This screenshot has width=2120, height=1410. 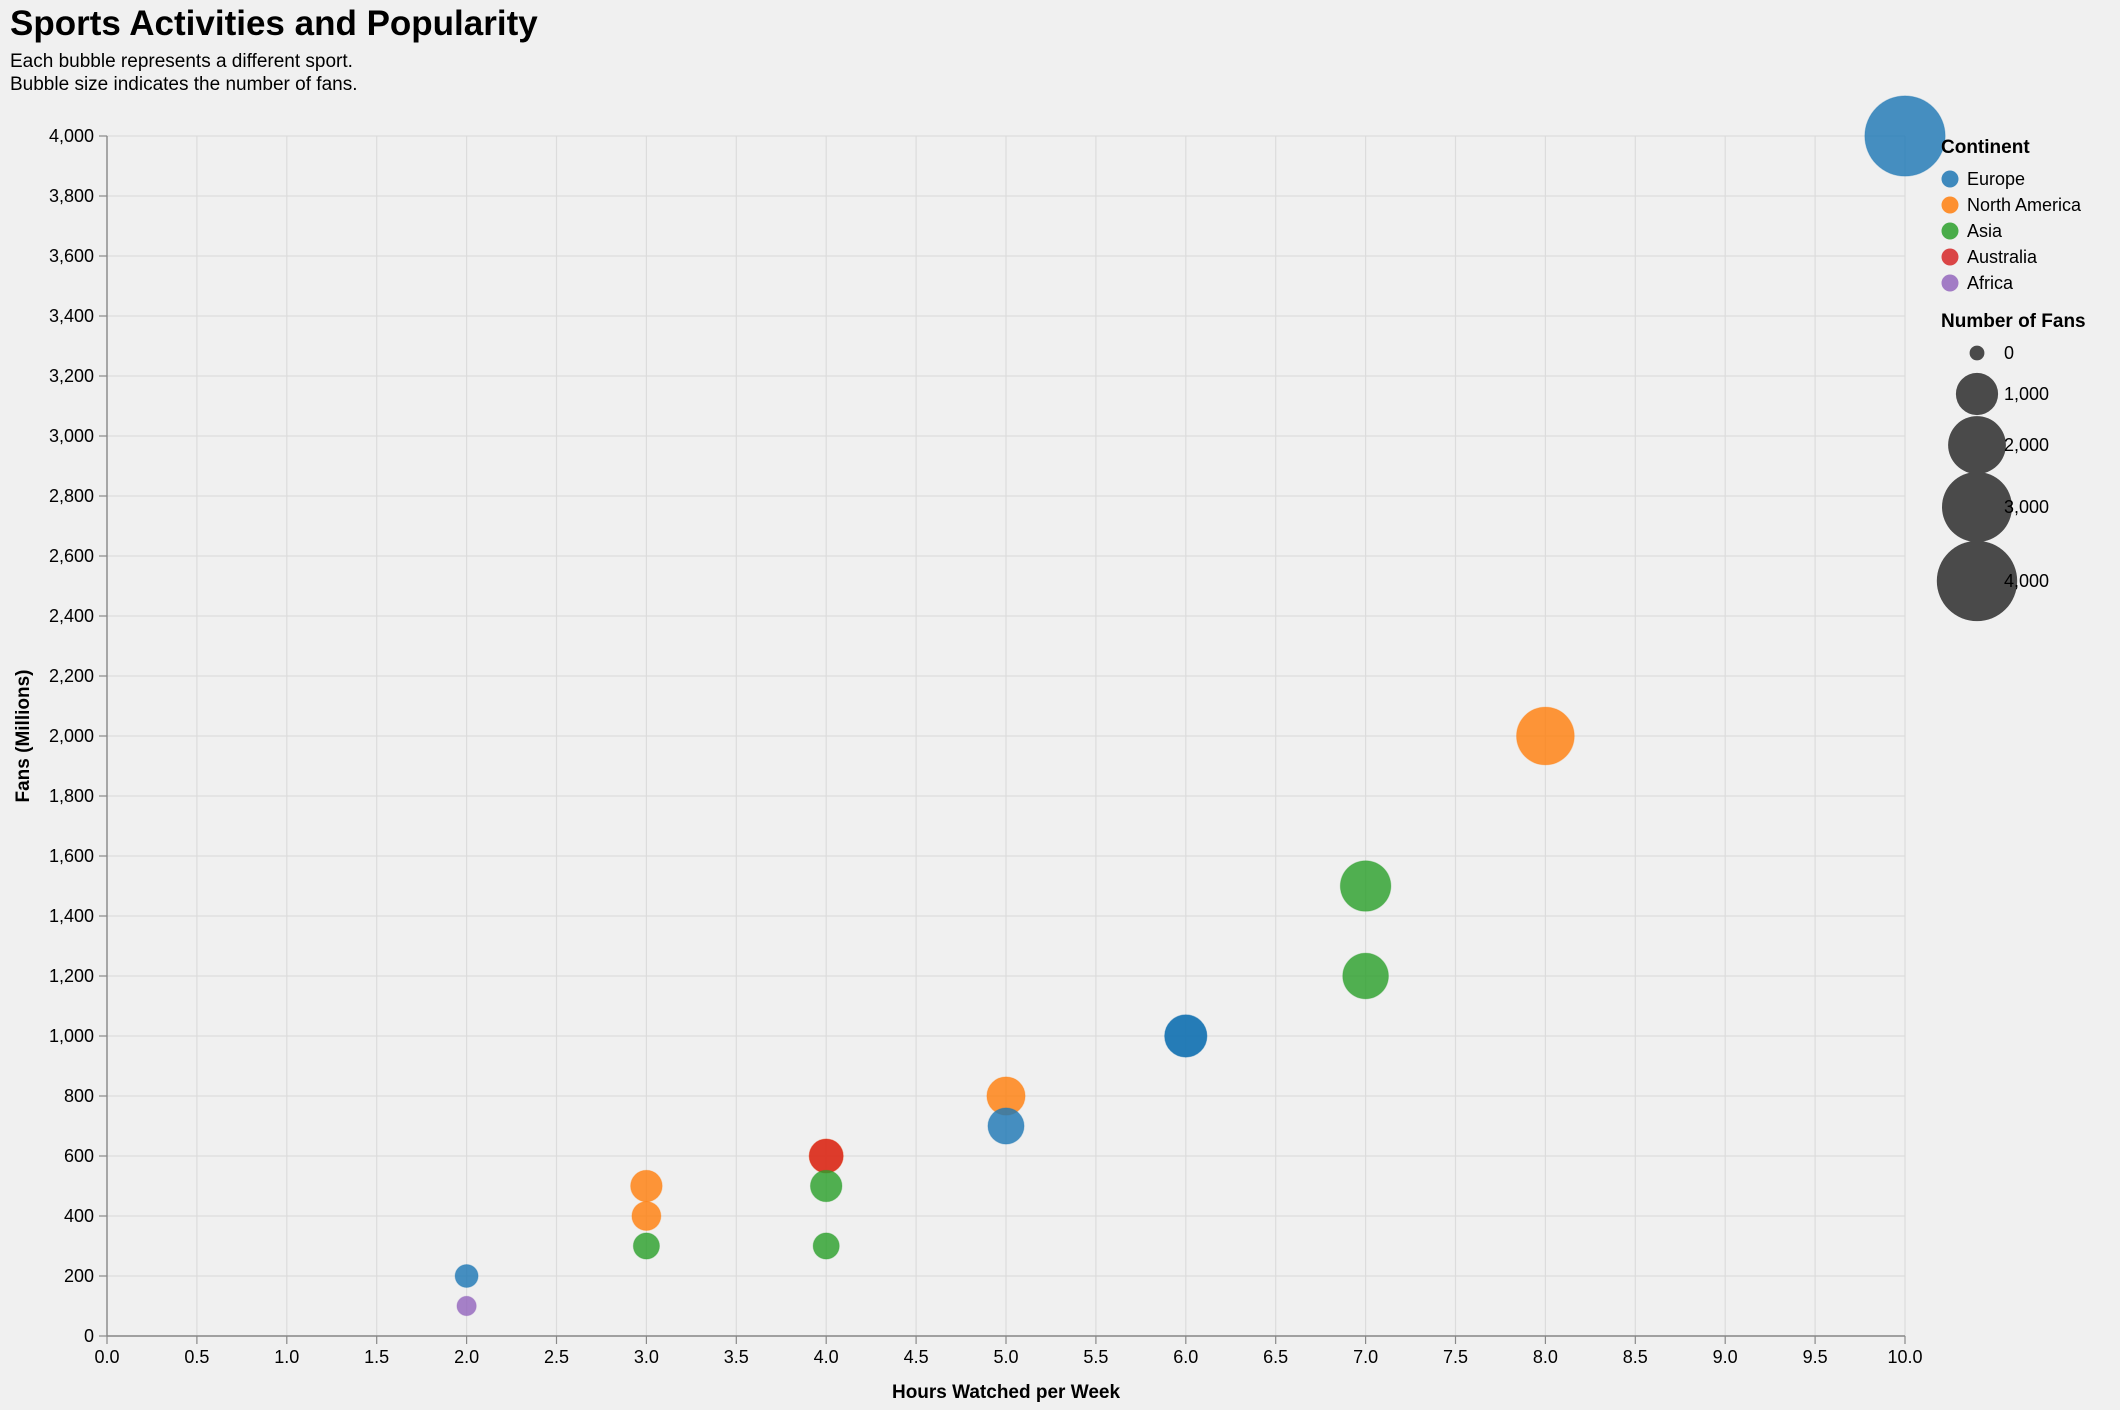 I want to click on color-legend-title: Continent, so click(x=1985, y=147).